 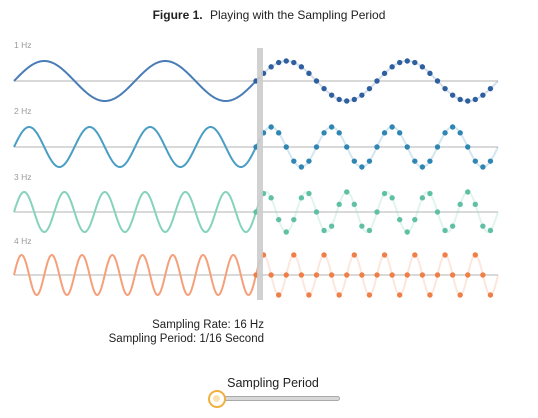 I want to click on row-label-1: 1 Hz, so click(x=22, y=45).